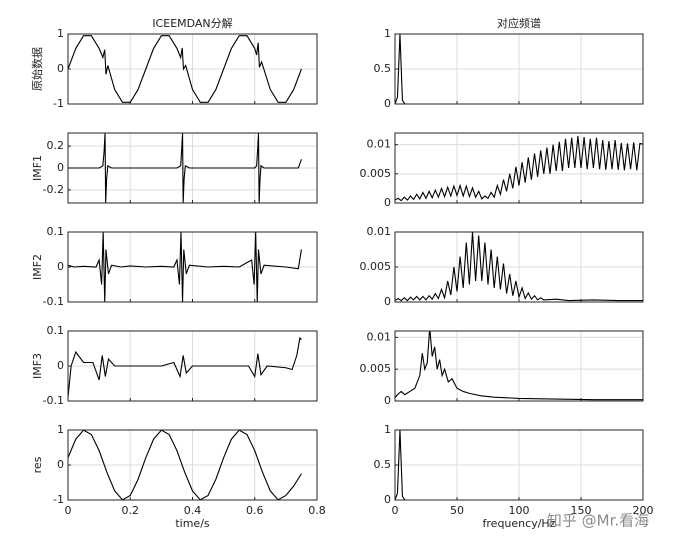  I want to click on subplot: -0.1 0 0.1 IMF3, so click(174, 365).